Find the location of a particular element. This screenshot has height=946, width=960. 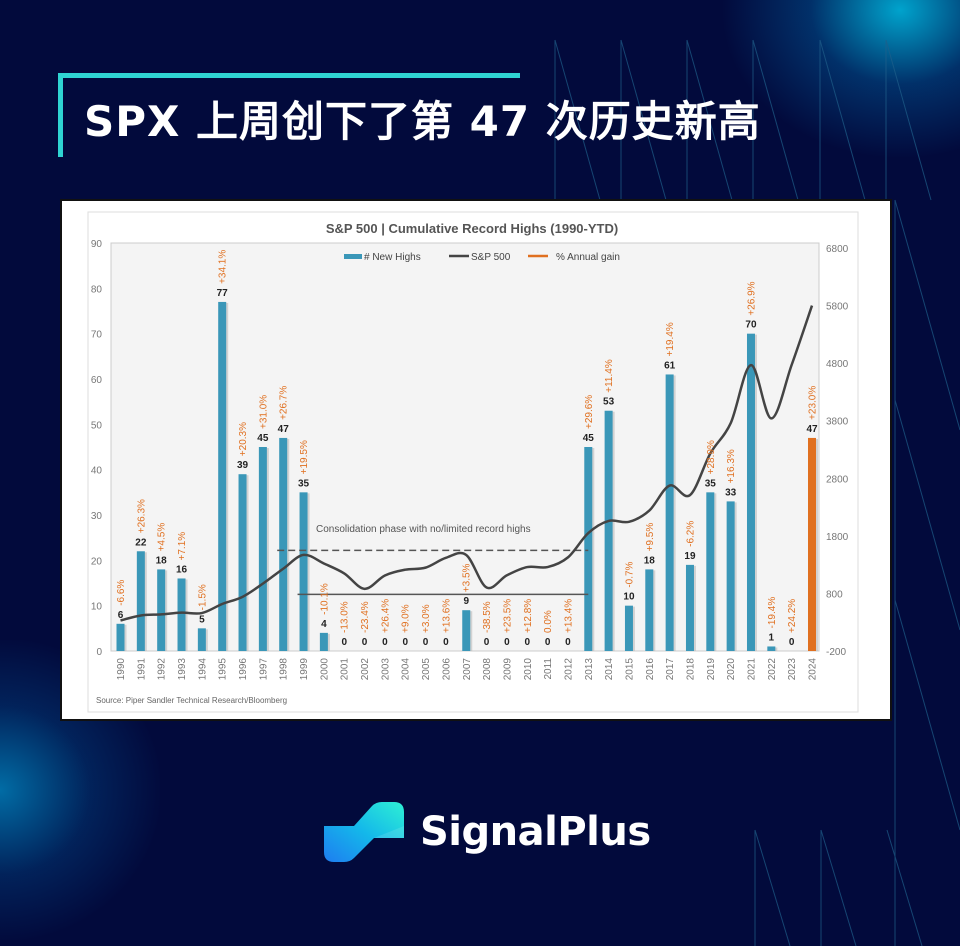

right-axis-tick: 800 is located at coordinates (834, 594).